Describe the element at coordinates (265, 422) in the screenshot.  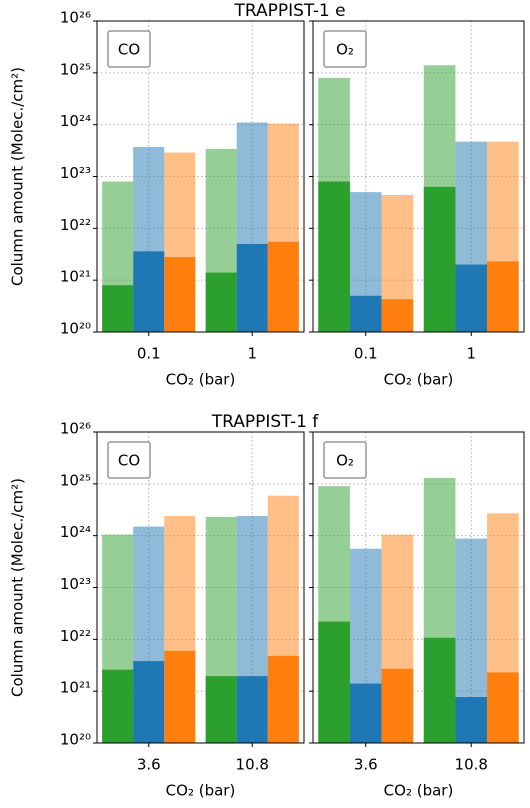
I see `chart-title: TRAPPIST-1 f` at that location.